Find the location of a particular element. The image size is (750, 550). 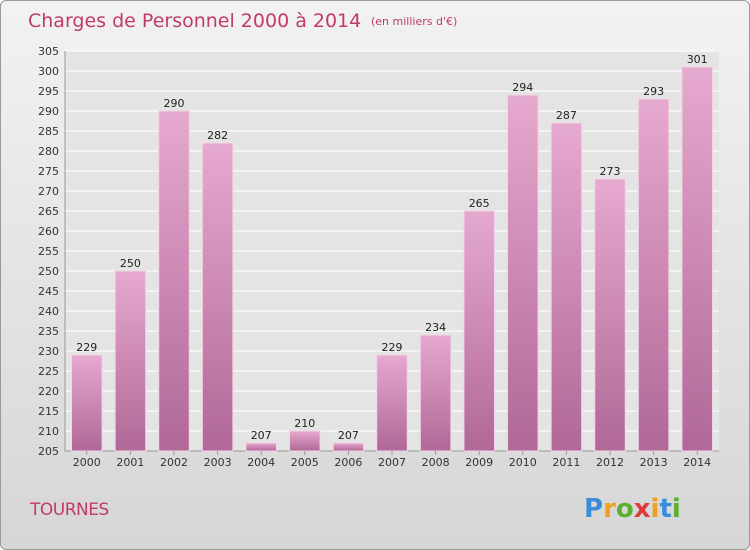

y-tick-label: 205 is located at coordinates (48, 451).